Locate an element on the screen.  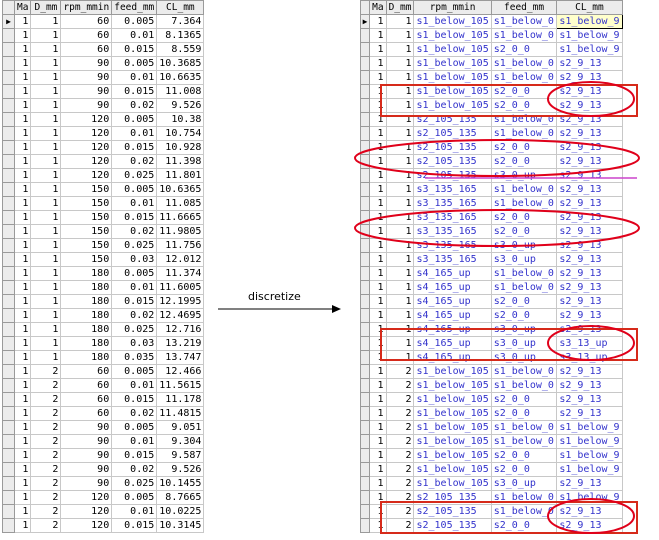
table-row: 1 1 150 0.03 12.012 is located at coordinates (103, 259).